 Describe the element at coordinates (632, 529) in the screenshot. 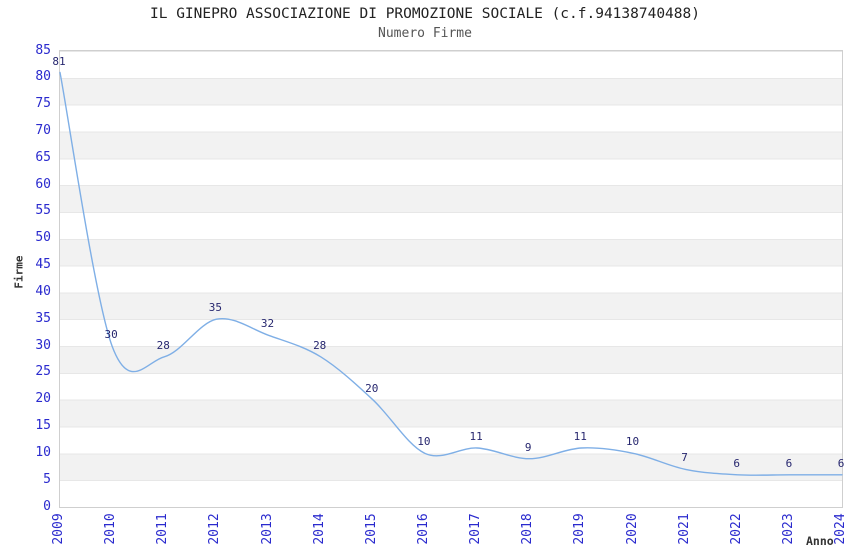

I see `x-tick-label: 2020` at that location.